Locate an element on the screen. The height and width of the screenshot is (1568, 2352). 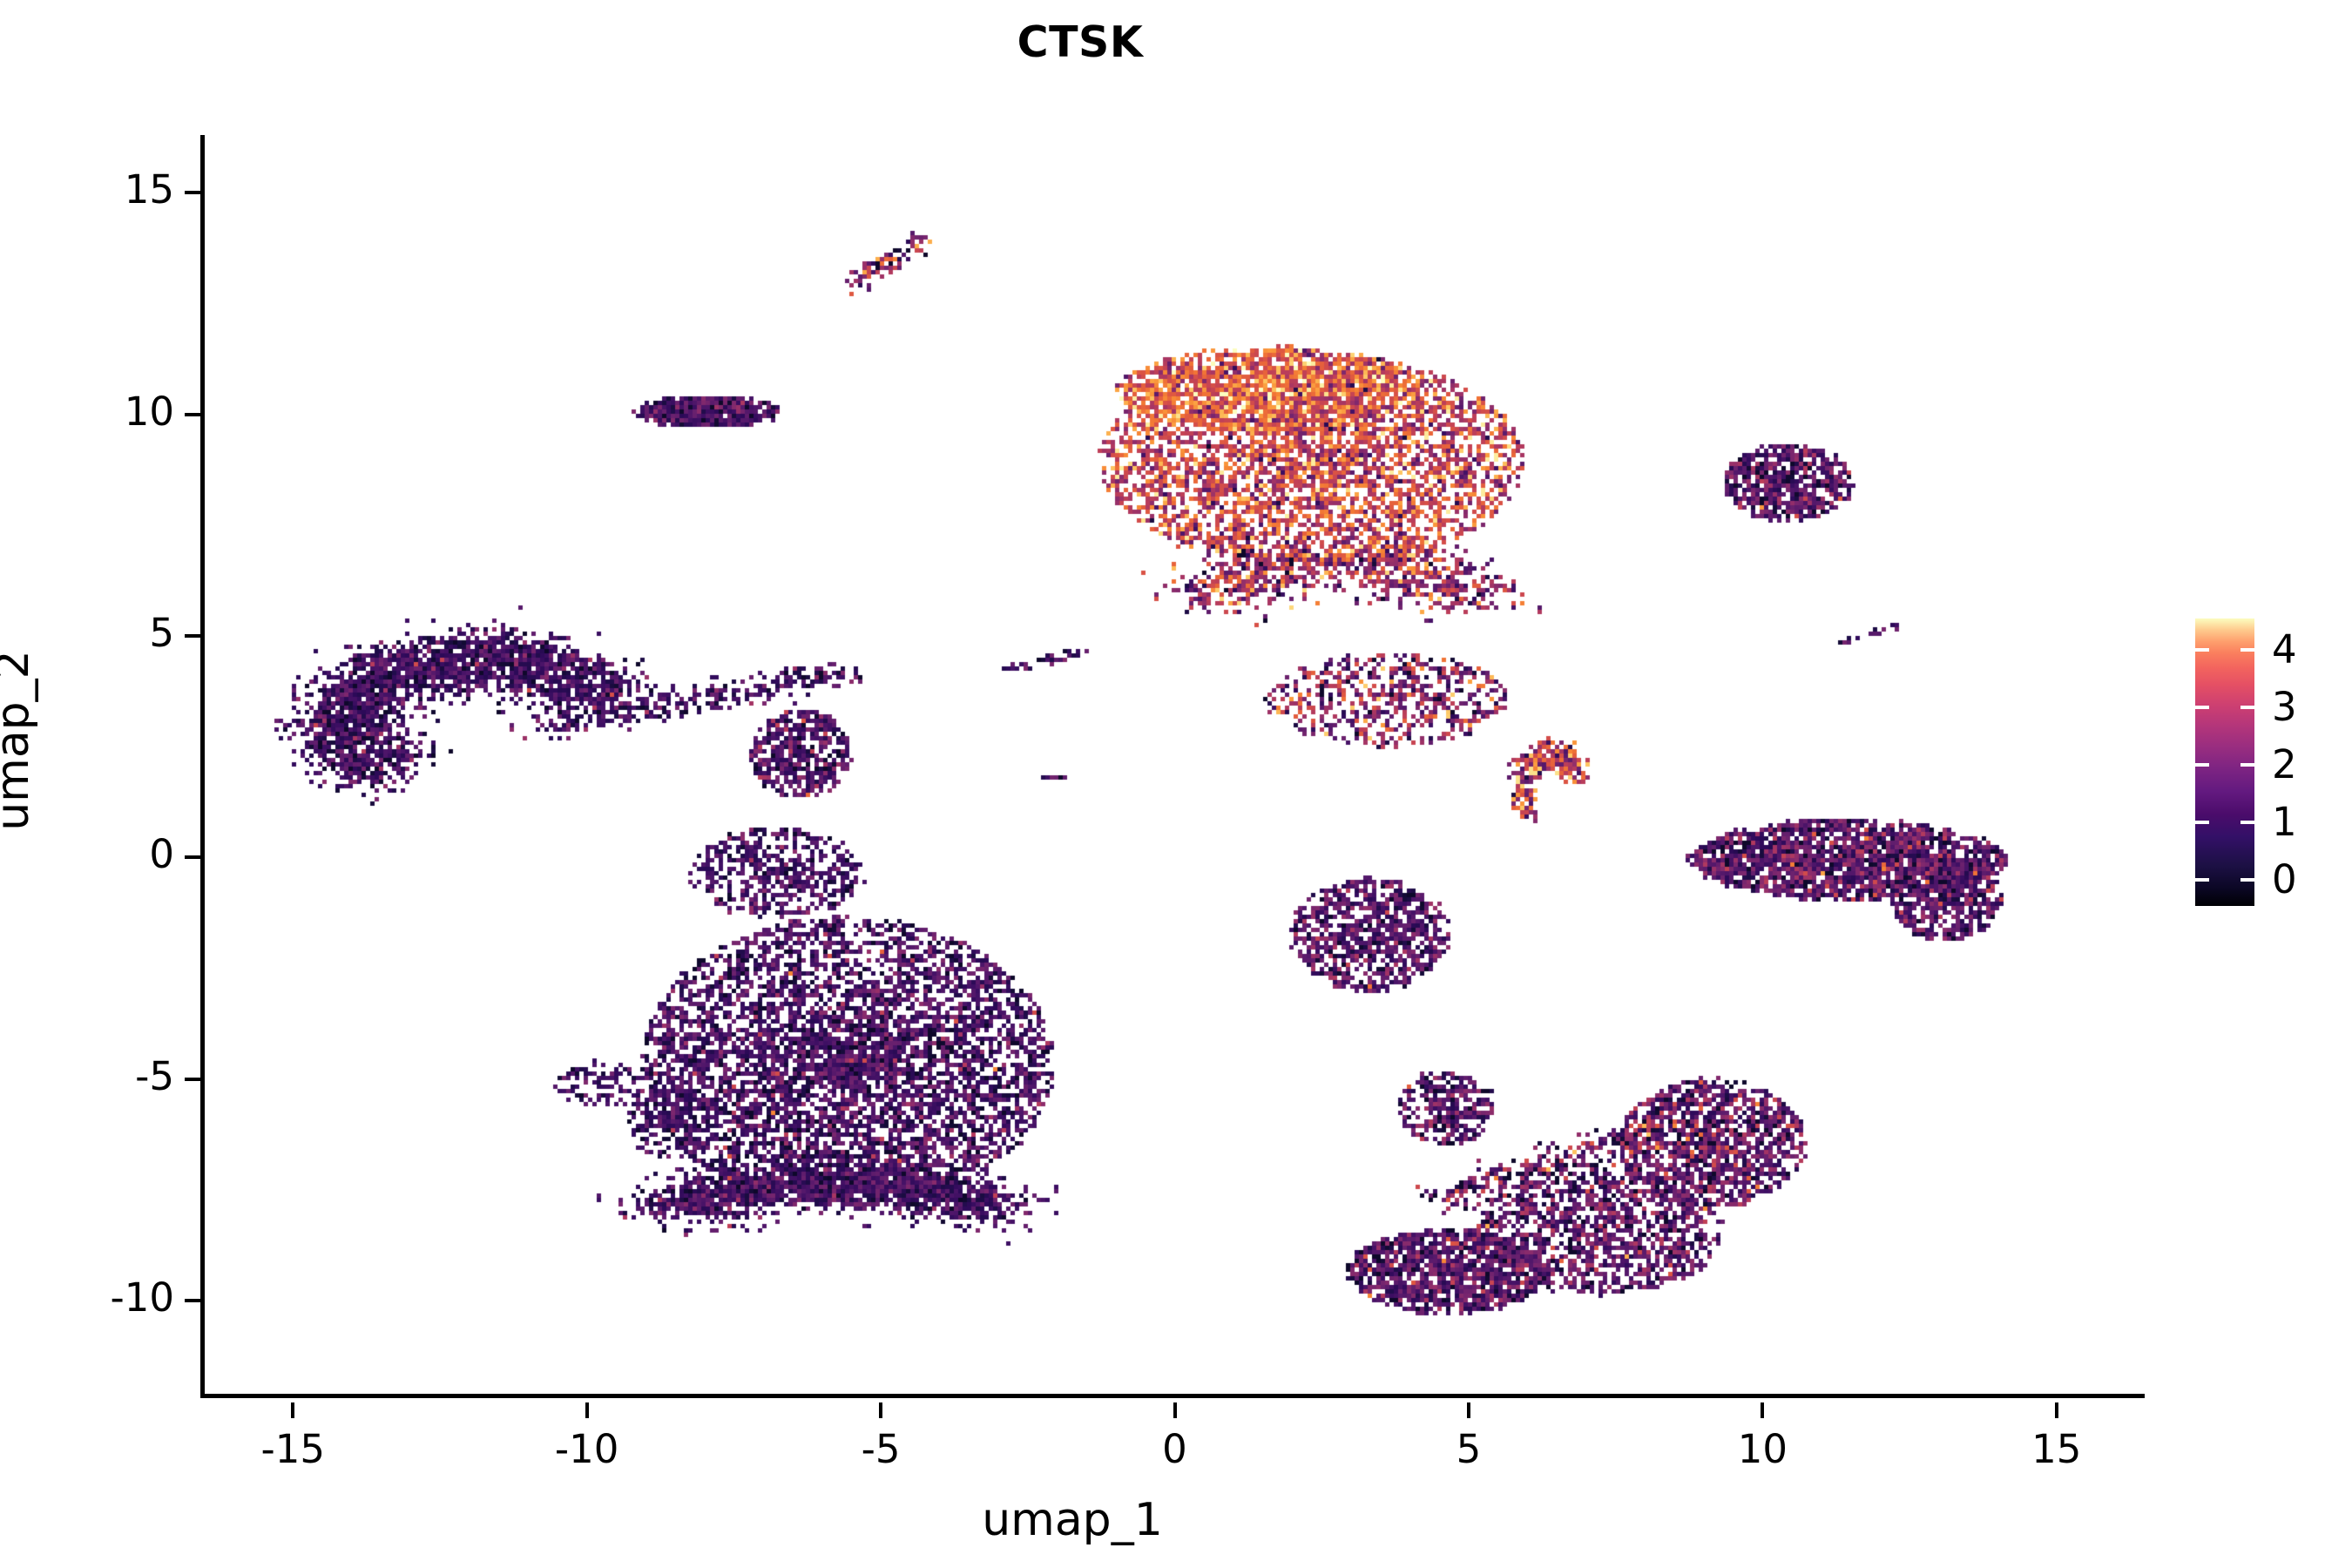
x-tick-label: 0 is located at coordinates (1174, 1449).